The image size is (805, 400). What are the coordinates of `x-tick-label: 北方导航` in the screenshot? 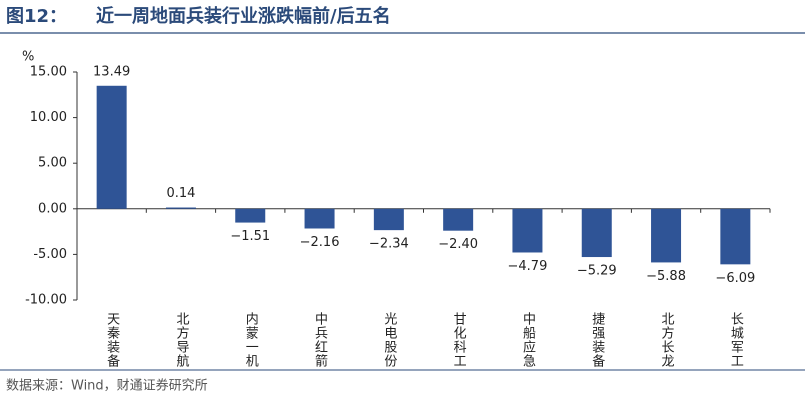 It's located at (181, 340).